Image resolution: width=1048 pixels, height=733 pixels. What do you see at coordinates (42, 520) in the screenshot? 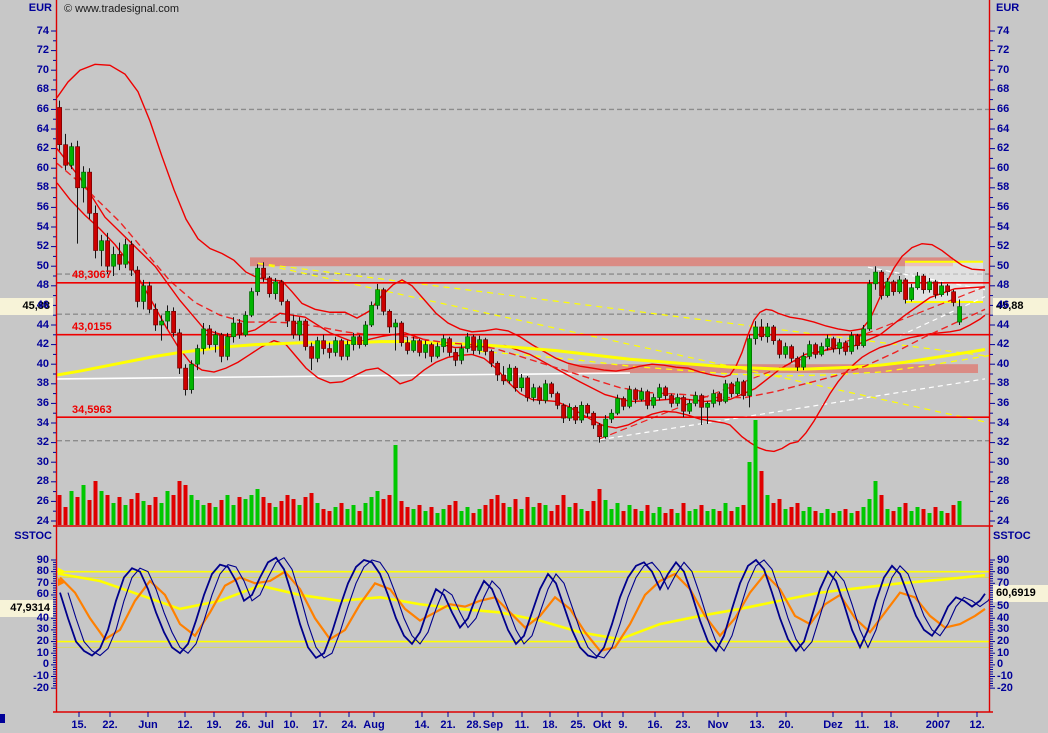
I see `price-axis-tick-left: 24` at bounding box center [42, 520].